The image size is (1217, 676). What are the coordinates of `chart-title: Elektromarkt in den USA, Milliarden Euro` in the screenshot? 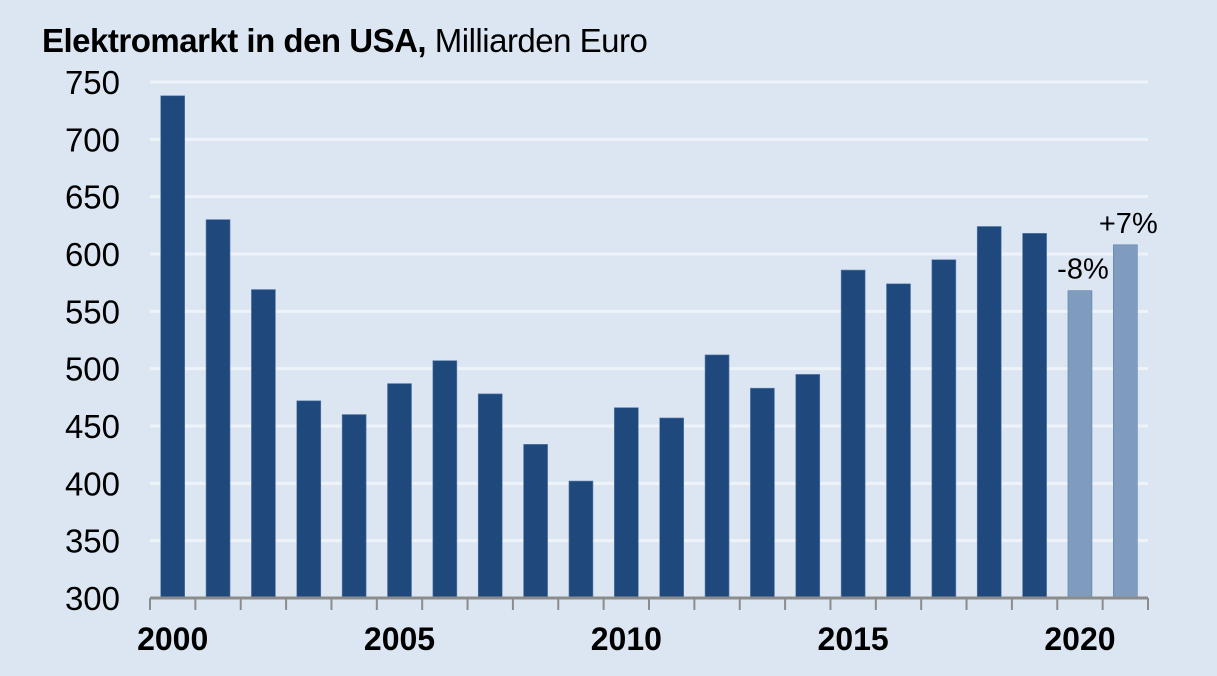 It's located at (345, 41).